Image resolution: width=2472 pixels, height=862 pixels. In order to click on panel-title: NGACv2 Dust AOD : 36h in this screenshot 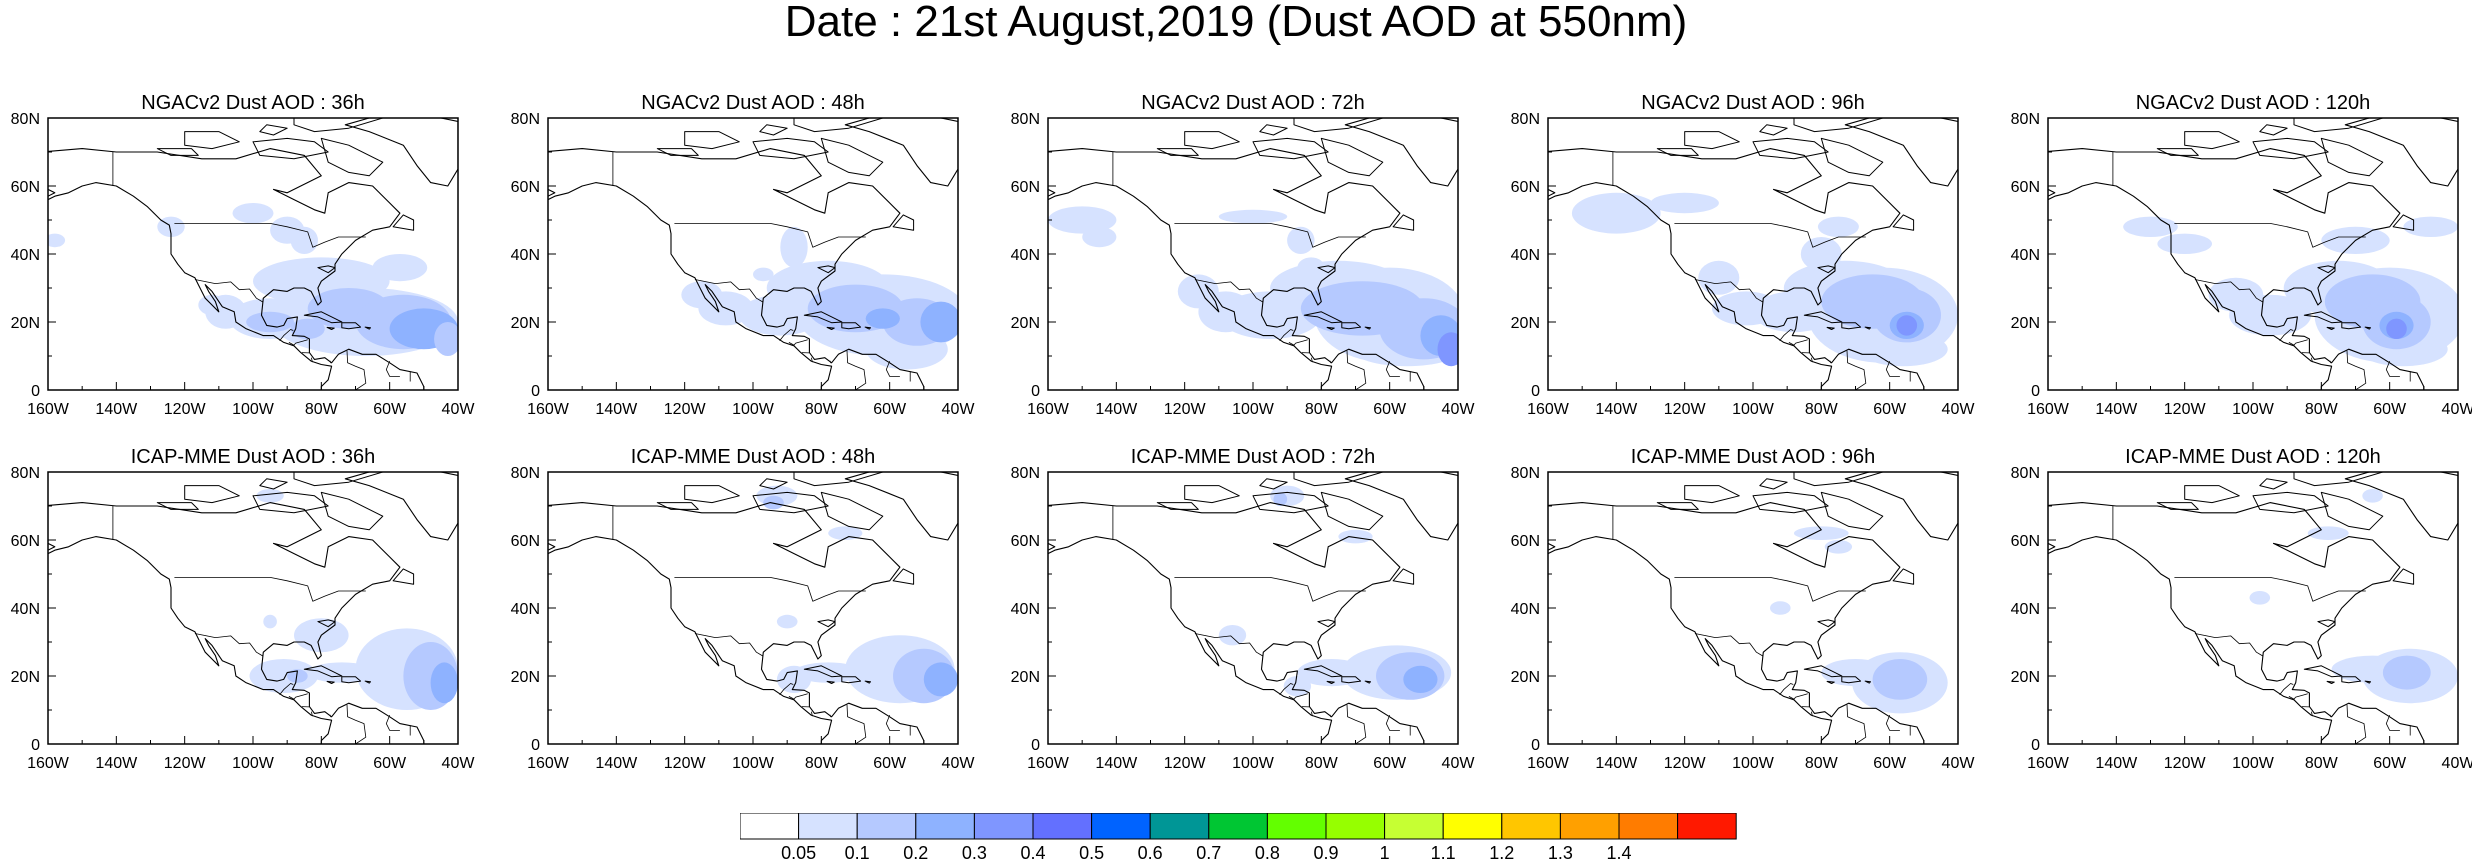, I will do `click(253, 103)`.